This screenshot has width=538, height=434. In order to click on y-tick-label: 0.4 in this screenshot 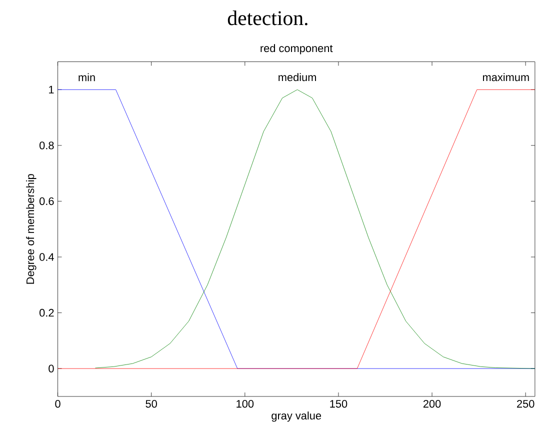, I will do `click(47, 256)`.